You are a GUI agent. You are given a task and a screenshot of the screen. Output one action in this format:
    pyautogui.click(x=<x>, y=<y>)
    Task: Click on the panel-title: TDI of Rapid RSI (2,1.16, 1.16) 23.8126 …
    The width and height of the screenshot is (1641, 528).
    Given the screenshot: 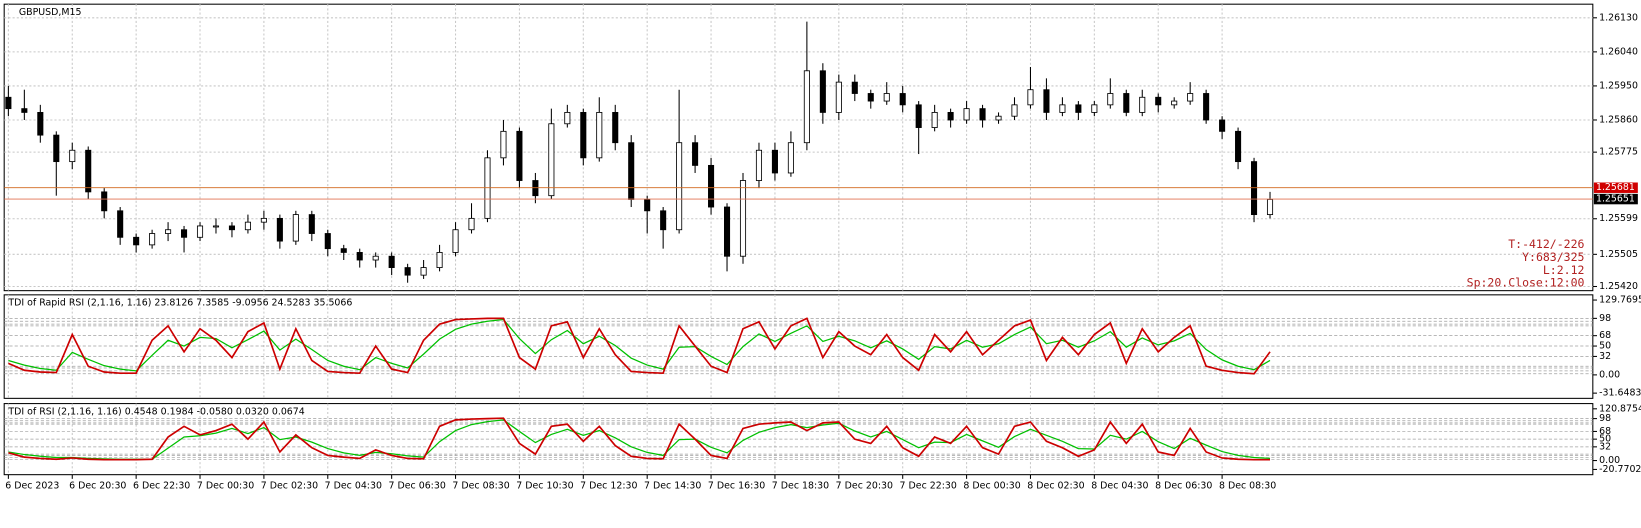 What is the action you would take?
    pyautogui.click(x=179, y=303)
    